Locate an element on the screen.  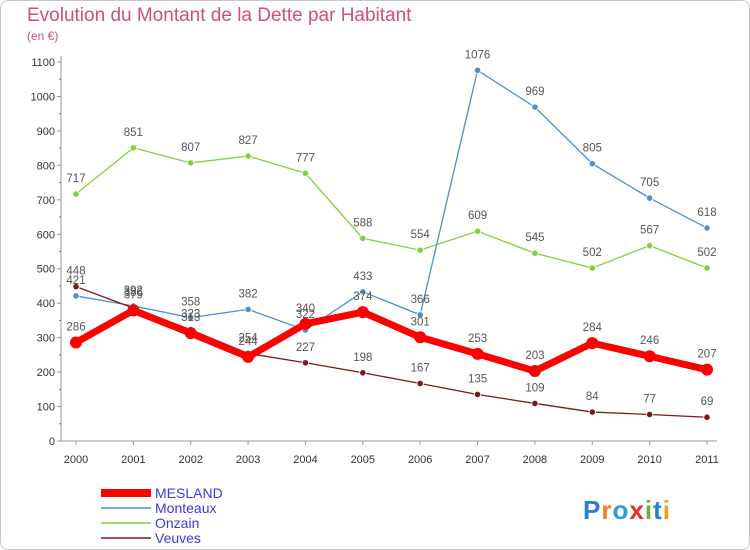
data-label-veuves: 69 is located at coordinates (707, 402).